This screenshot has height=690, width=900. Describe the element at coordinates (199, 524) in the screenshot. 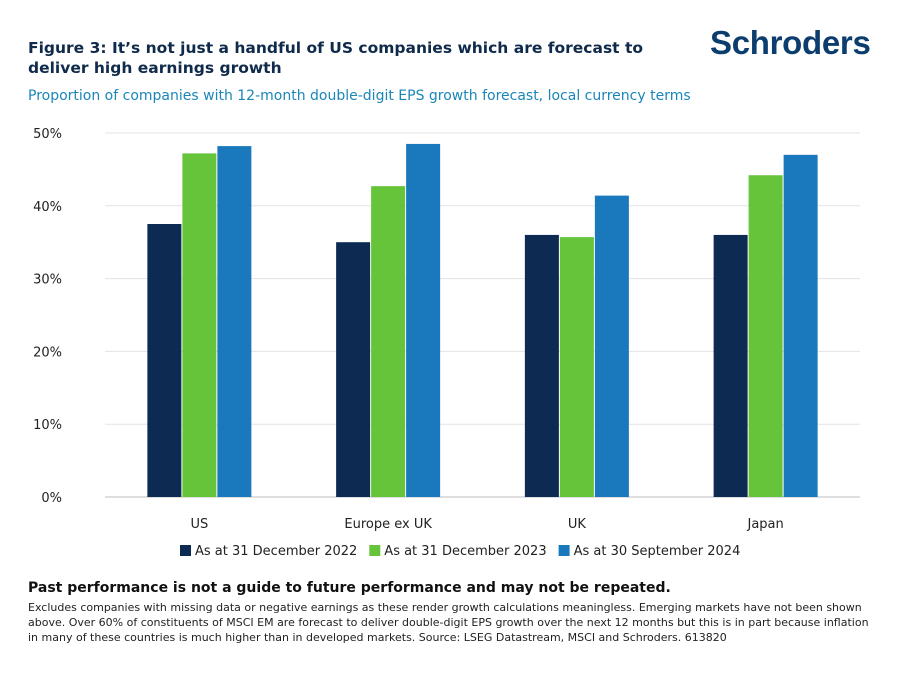

I see `x-tick-label: US` at that location.